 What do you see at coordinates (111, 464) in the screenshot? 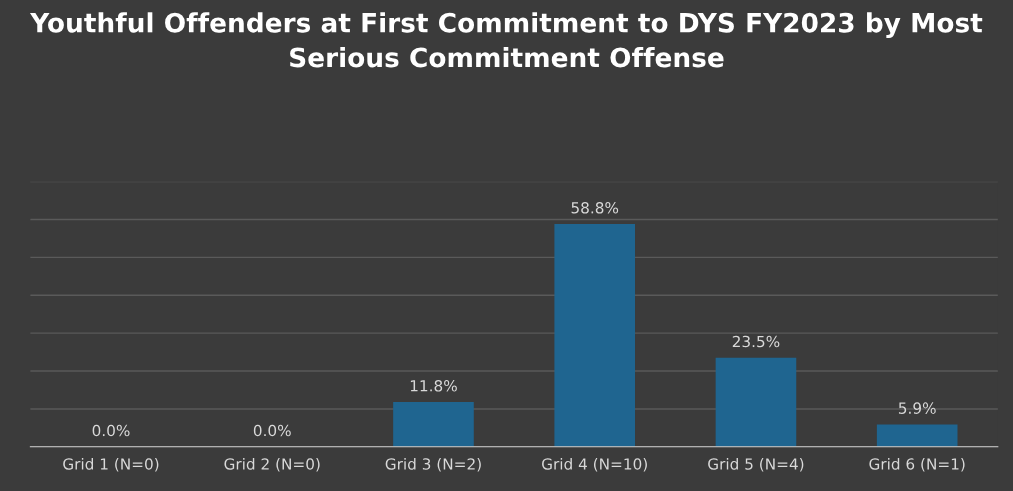
I see `x-tick-label: Grid 1 (N=0)` at bounding box center [111, 464].